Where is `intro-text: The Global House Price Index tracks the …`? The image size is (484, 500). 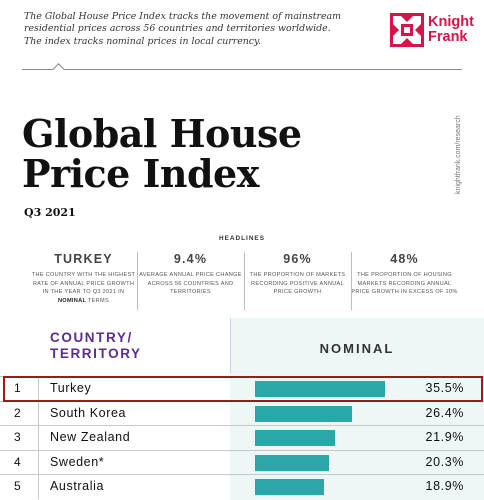
intro-text: The Global House Price Index tracks the … is located at coordinates (194, 29).